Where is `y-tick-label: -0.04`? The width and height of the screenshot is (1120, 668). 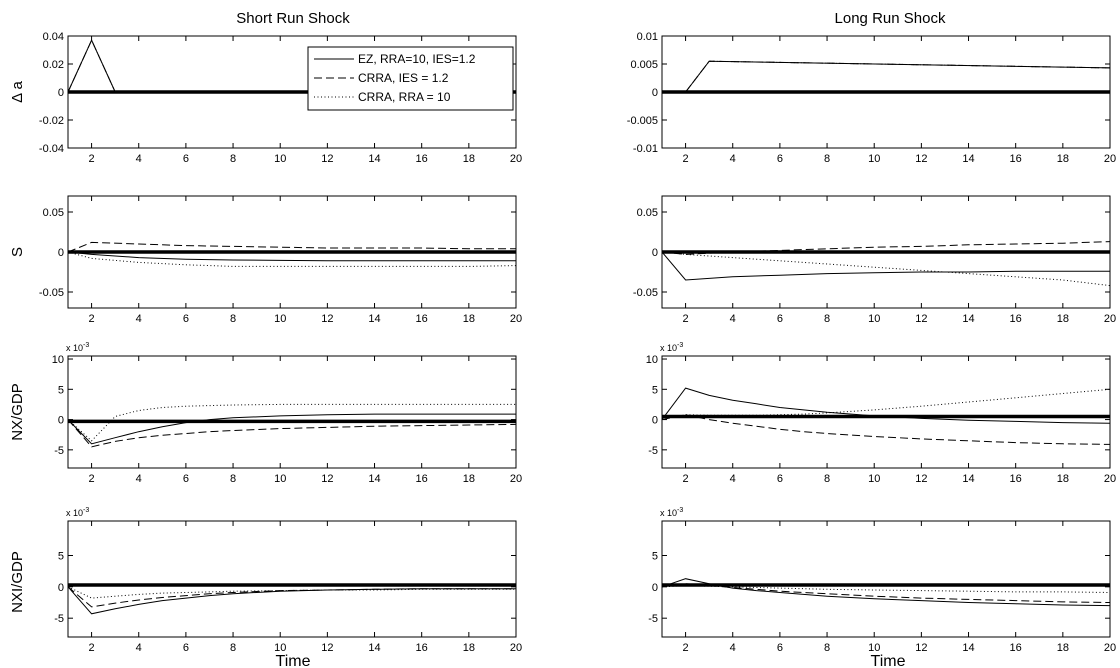 y-tick-label: -0.04 is located at coordinates (51, 149).